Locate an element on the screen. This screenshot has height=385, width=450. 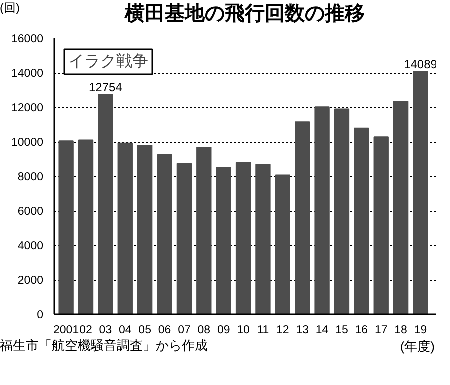
x-tick-label: 03 is located at coordinates (105, 330).